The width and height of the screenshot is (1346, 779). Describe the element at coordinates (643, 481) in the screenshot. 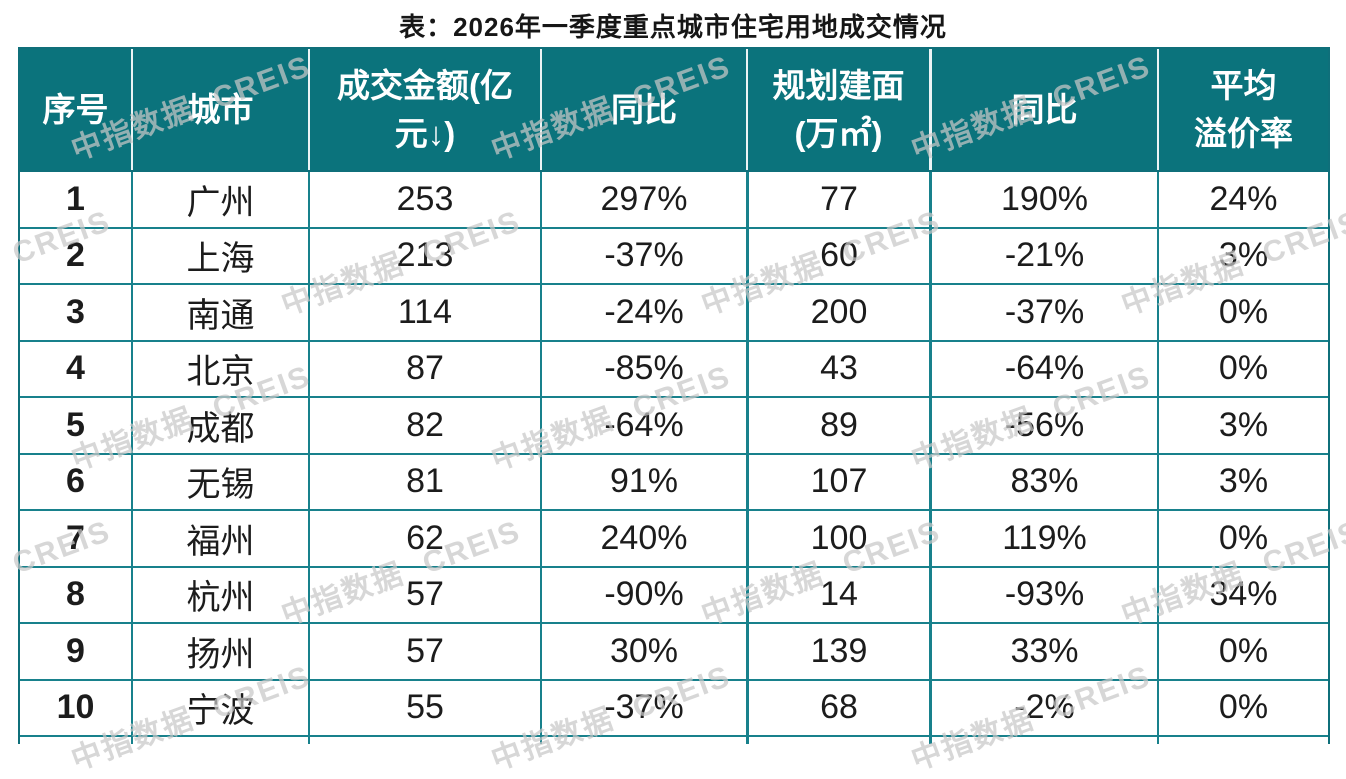

I see `cell-amount_yoy: 91%` at that location.